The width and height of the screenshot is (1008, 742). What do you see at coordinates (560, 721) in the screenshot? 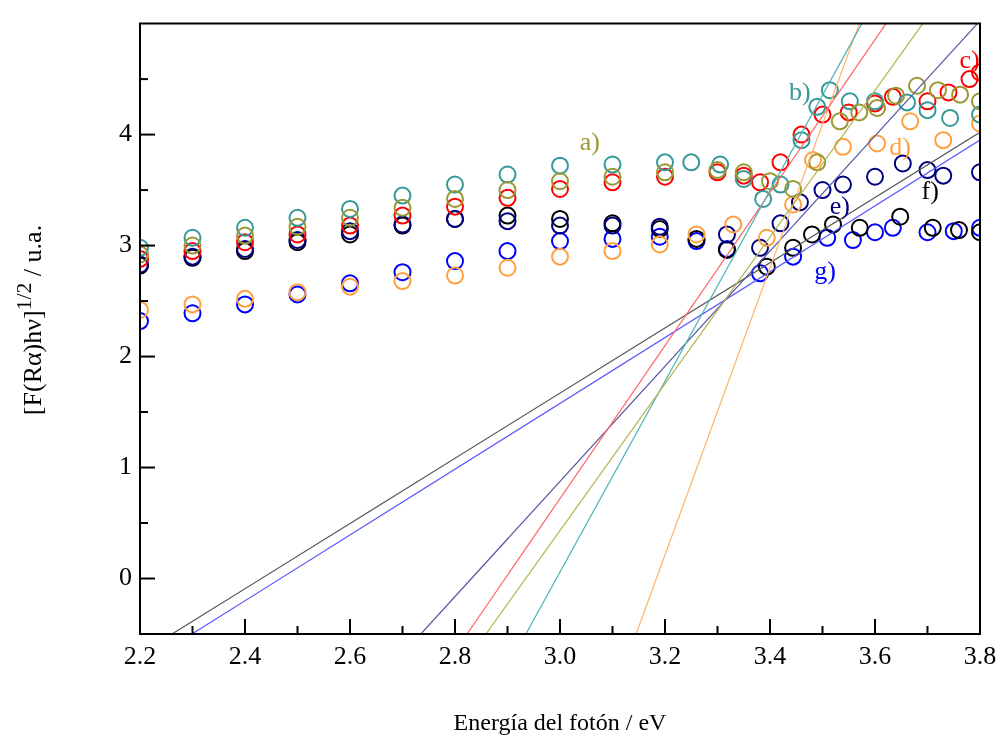
I see `x-axis-title: Energía del fotón / eV` at bounding box center [560, 721].